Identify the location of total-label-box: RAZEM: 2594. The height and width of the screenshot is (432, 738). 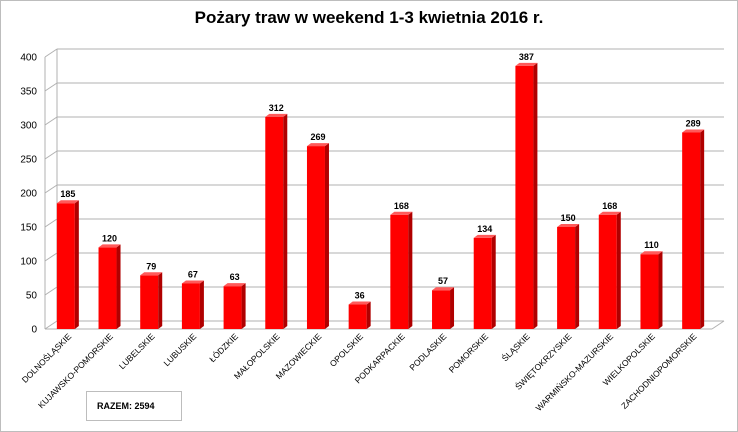
(134, 406).